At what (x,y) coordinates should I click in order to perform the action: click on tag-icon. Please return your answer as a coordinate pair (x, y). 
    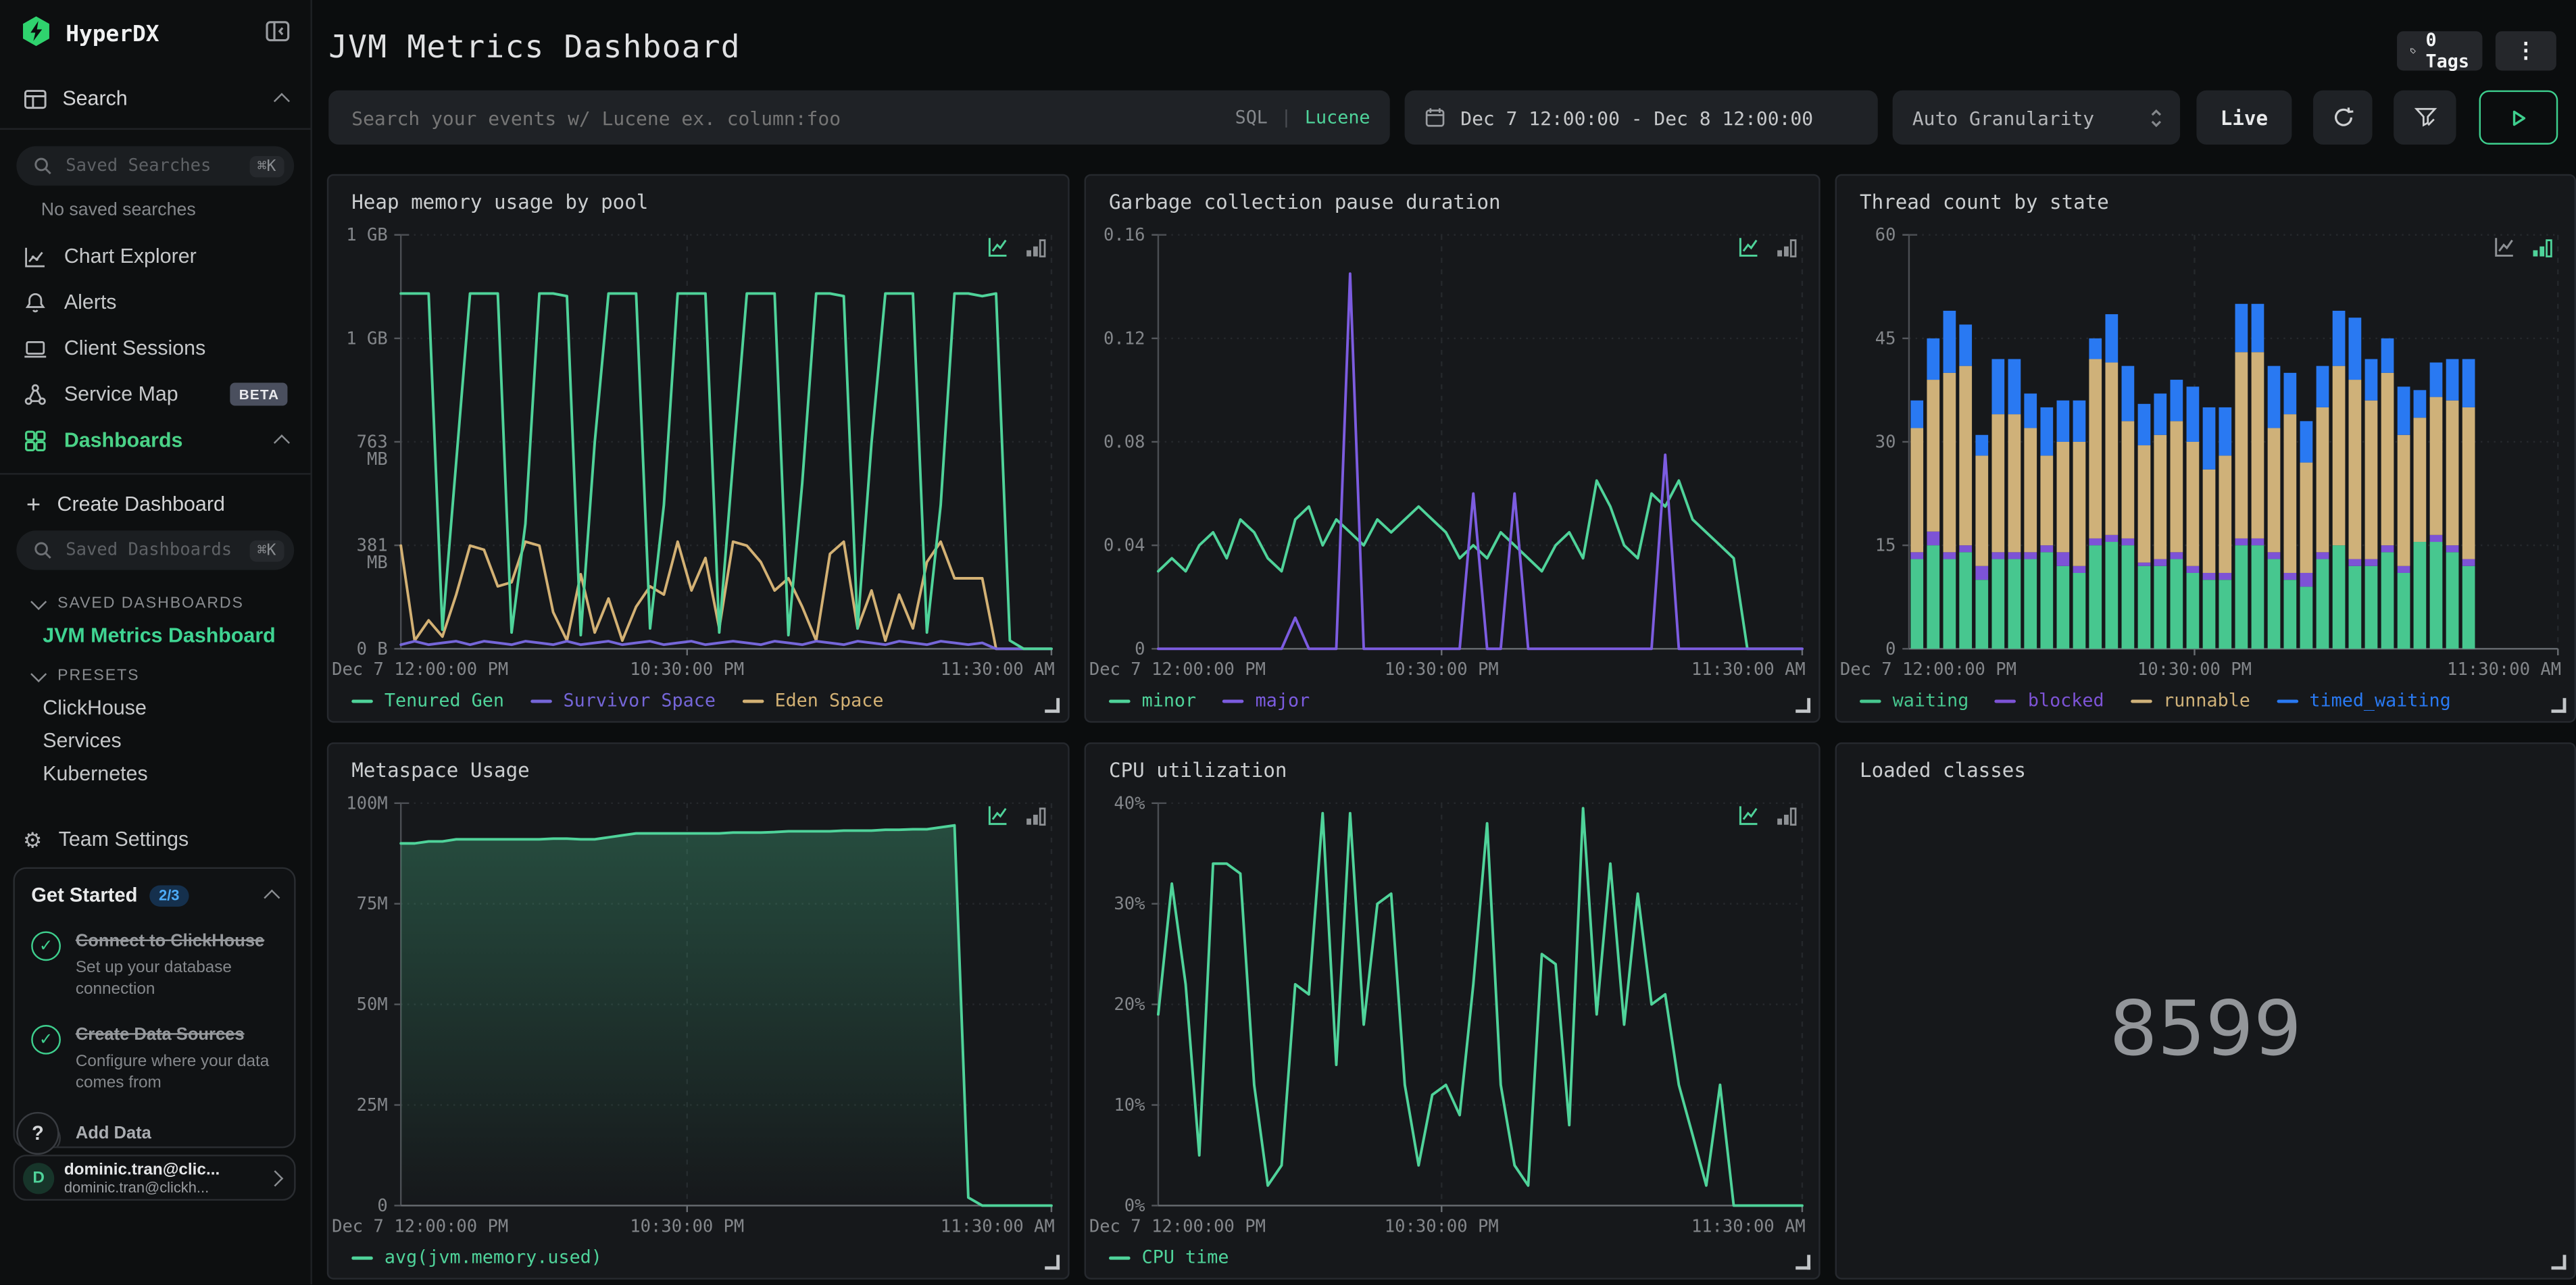
    Looking at the image, I should click on (2413, 51).